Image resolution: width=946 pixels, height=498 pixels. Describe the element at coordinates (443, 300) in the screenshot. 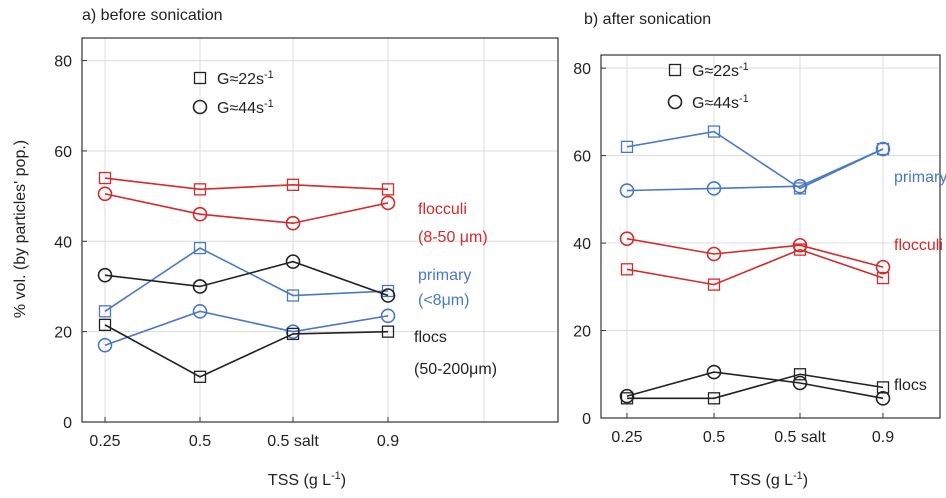

I see `series-annotation: (<8μm)` at that location.